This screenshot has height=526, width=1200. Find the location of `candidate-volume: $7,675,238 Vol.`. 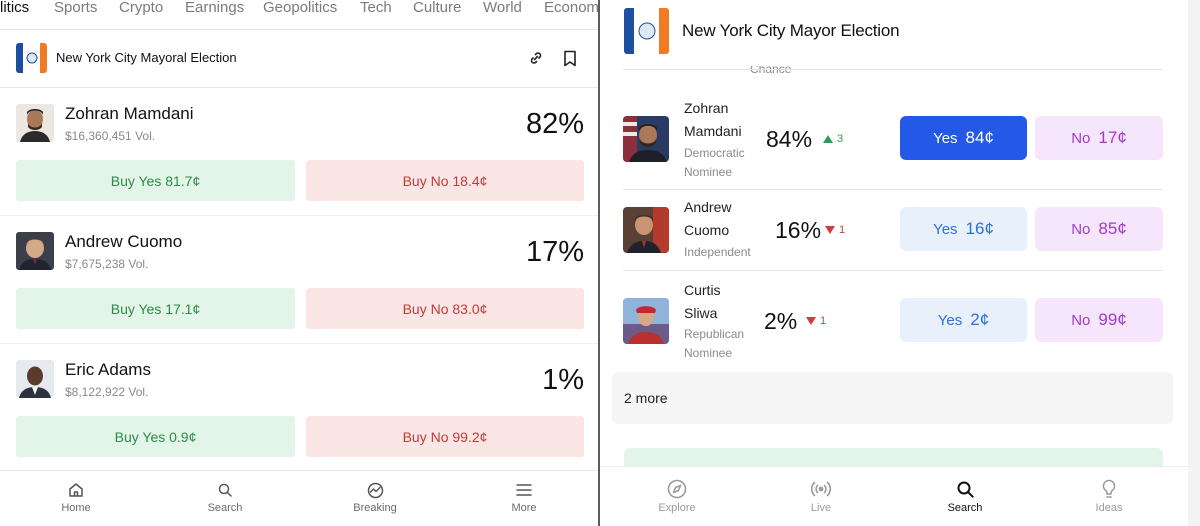

candidate-volume: $7,675,238 Vol. is located at coordinates (107, 264).